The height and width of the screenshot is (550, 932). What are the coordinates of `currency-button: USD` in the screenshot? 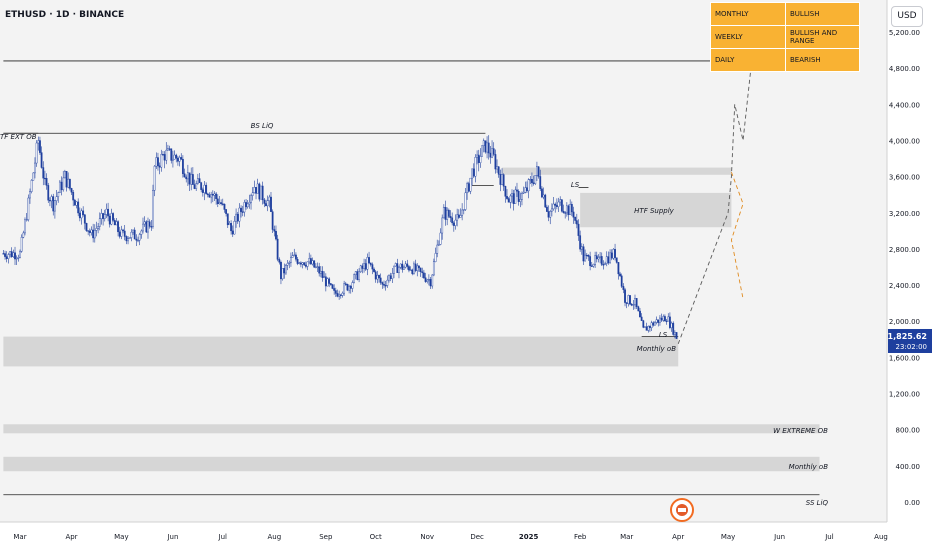 It's located at (907, 16).